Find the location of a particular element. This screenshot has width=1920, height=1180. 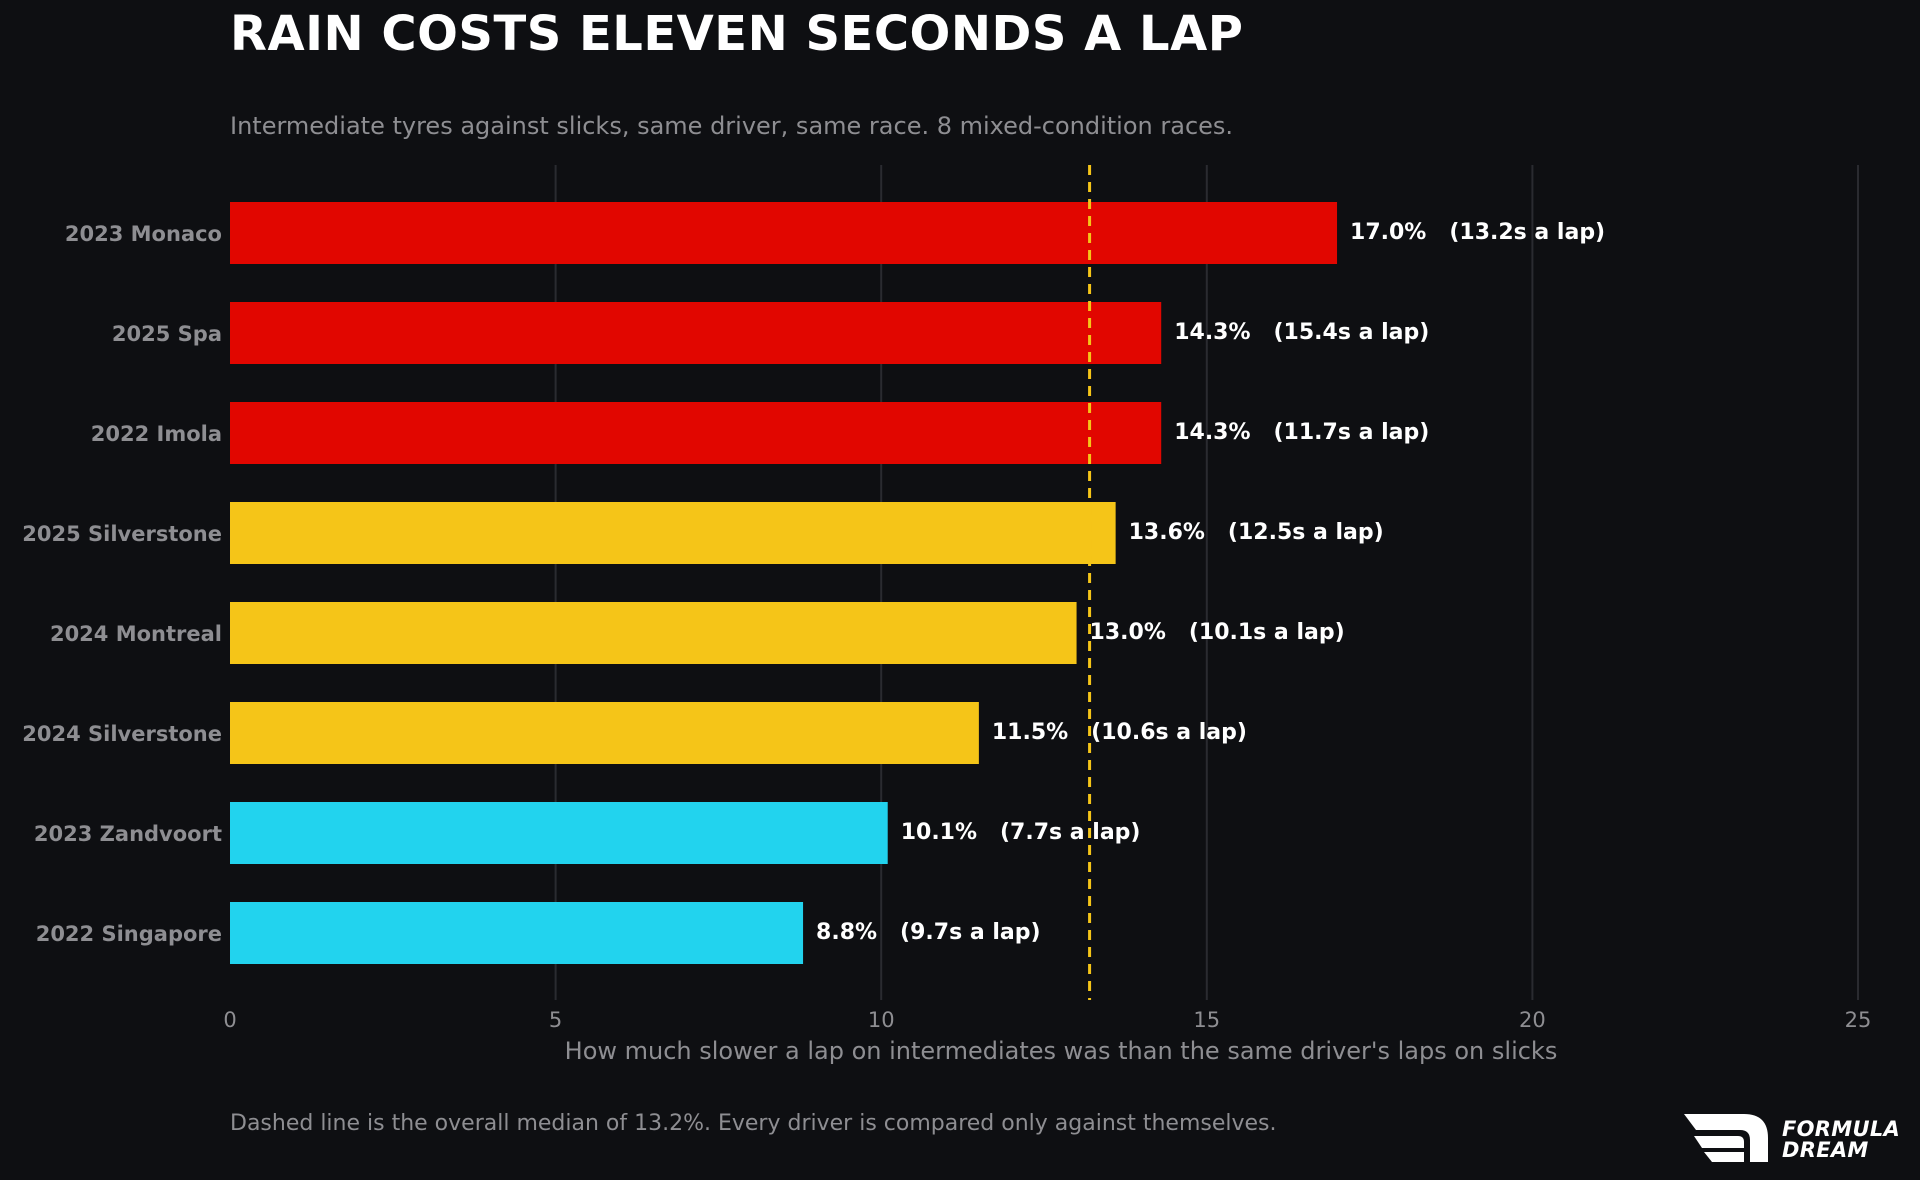

category-label: 2024 Montreal is located at coordinates (136, 634).